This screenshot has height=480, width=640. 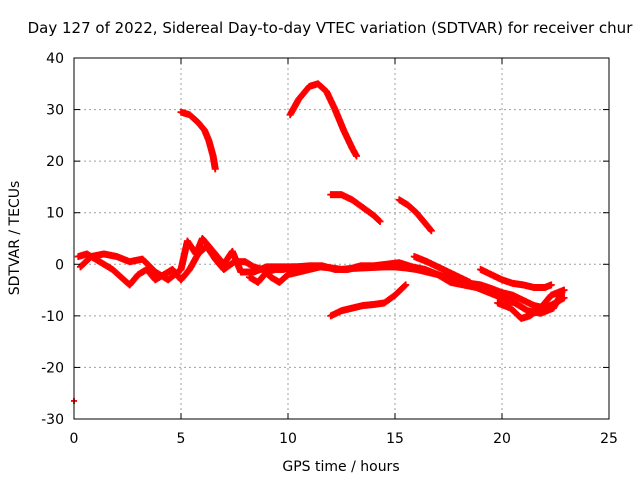 I want to click on x-tick-label: 15, so click(x=395, y=439).